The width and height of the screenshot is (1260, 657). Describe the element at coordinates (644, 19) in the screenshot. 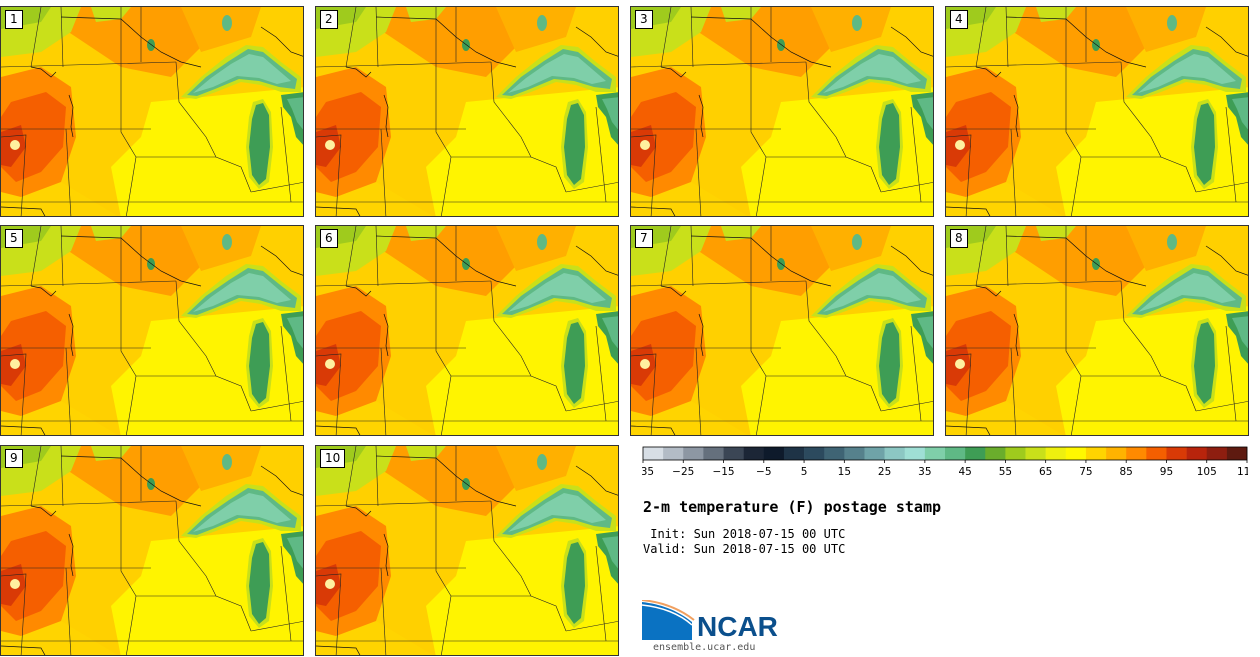

I see `member-number-label: 3` at that location.